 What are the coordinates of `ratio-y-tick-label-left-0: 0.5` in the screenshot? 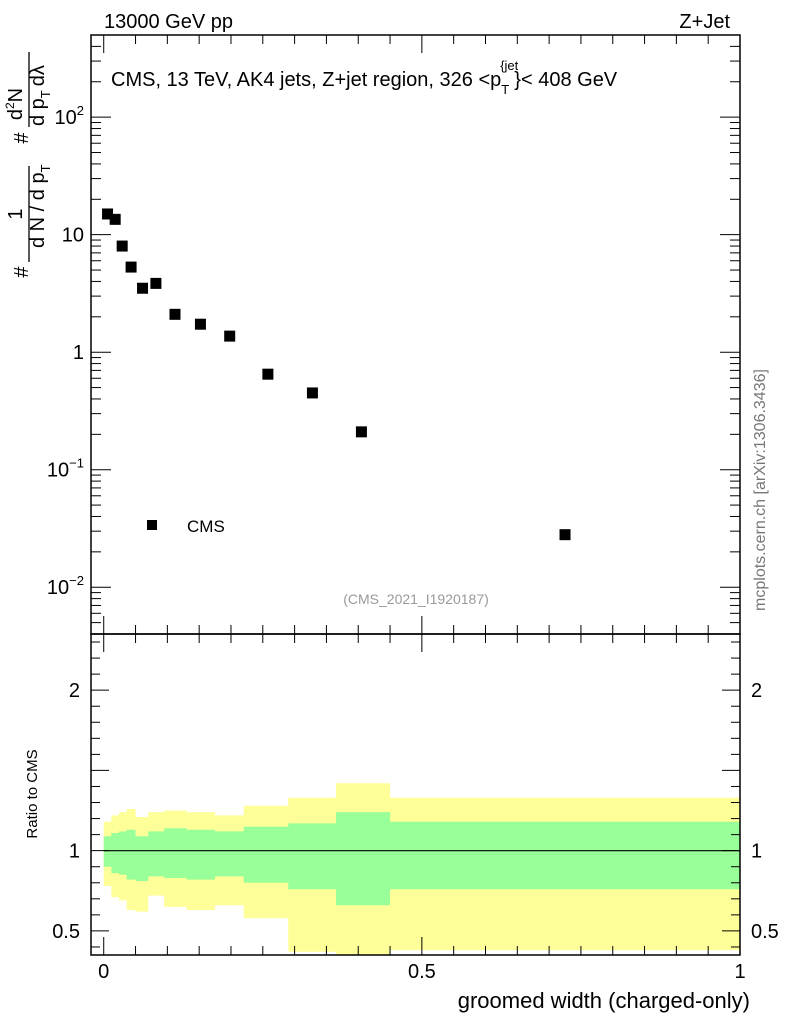 It's located at (66, 932).